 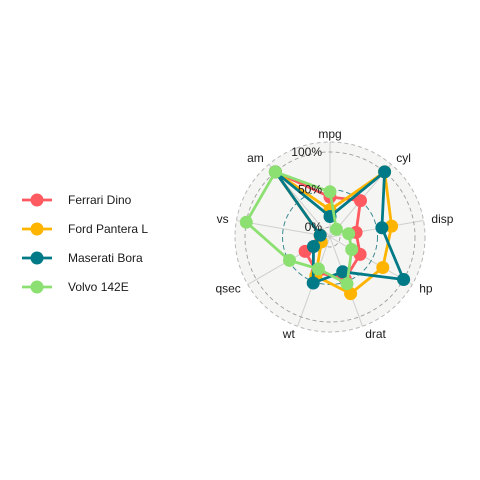 What do you see at coordinates (392, 226) in the screenshot?
I see `series-1-point-disp` at bounding box center [392, 226].